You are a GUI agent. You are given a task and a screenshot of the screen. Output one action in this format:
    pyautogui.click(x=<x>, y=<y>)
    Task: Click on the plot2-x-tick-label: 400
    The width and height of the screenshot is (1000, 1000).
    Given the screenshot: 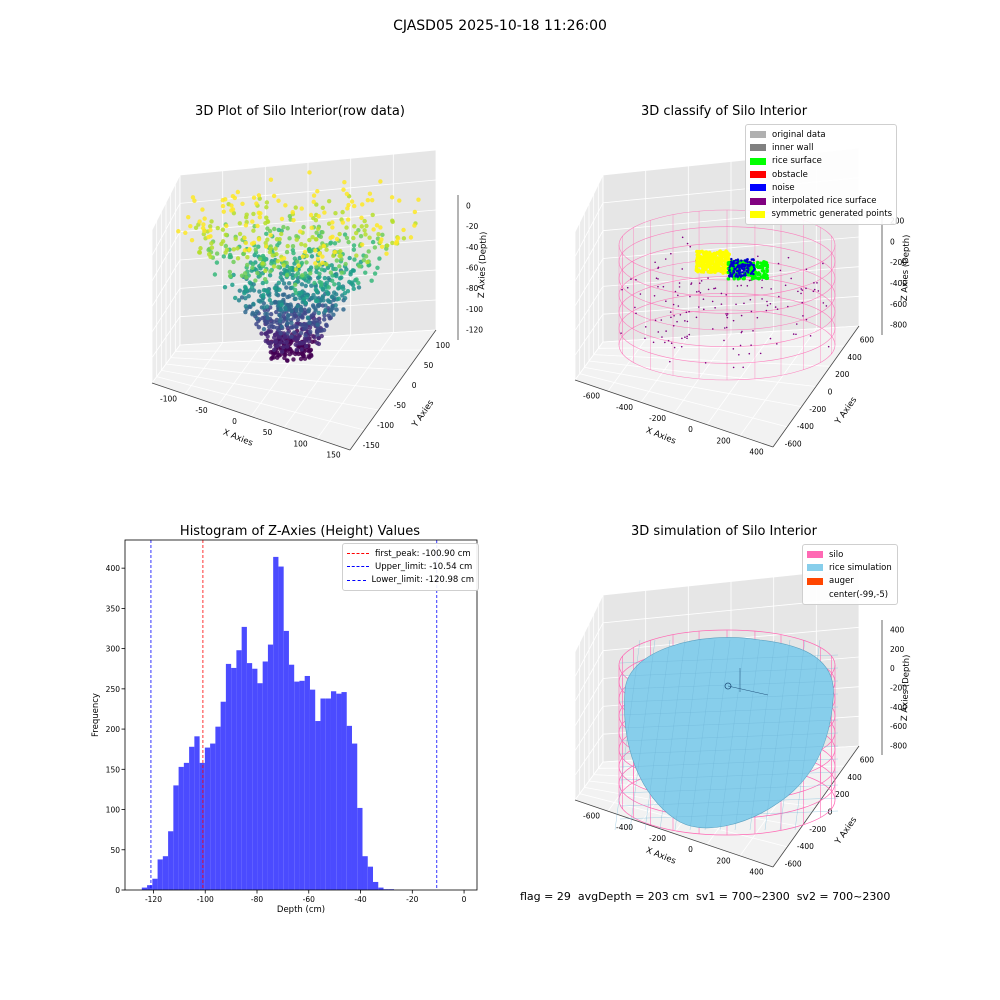 What is the action you would take?
    pyautogui.click(x=756, y=451)
    